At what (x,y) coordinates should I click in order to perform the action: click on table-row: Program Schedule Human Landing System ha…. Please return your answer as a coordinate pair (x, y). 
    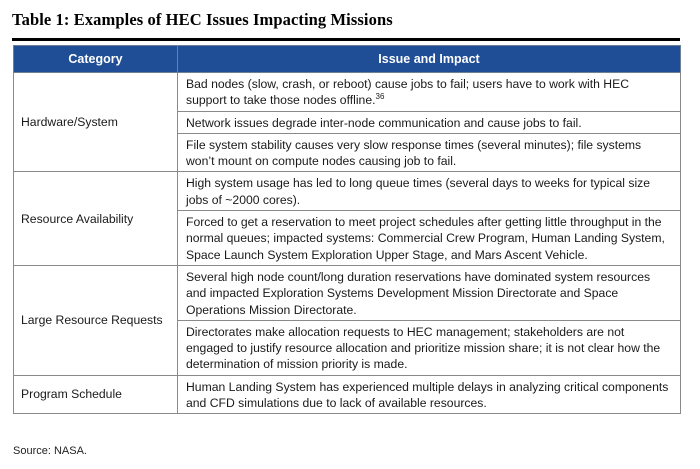
    Looking at the image, I should click on (347, 394).